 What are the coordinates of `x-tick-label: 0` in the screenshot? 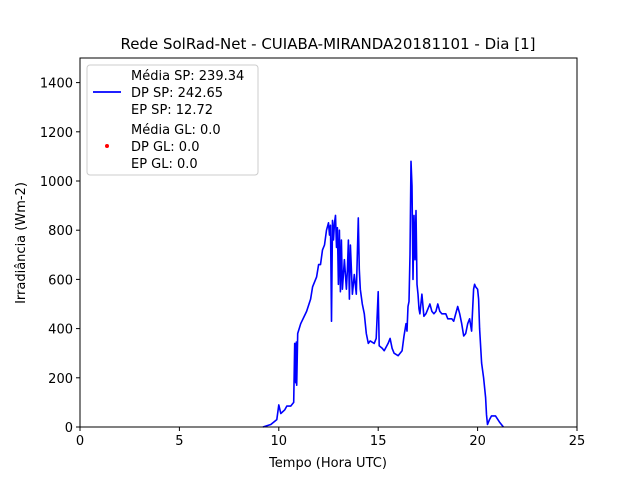 It's located at (80, 441).